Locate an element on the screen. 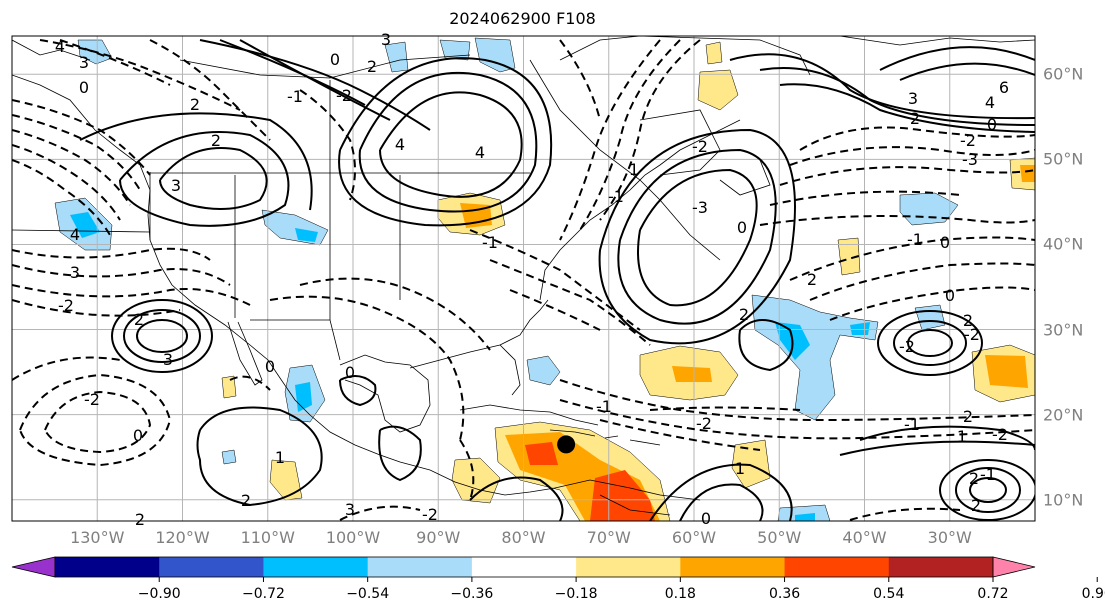 This screenshot has width=1105, height=615. colorbar-tick-label: −0.36 is located at coordinates (472, 594).